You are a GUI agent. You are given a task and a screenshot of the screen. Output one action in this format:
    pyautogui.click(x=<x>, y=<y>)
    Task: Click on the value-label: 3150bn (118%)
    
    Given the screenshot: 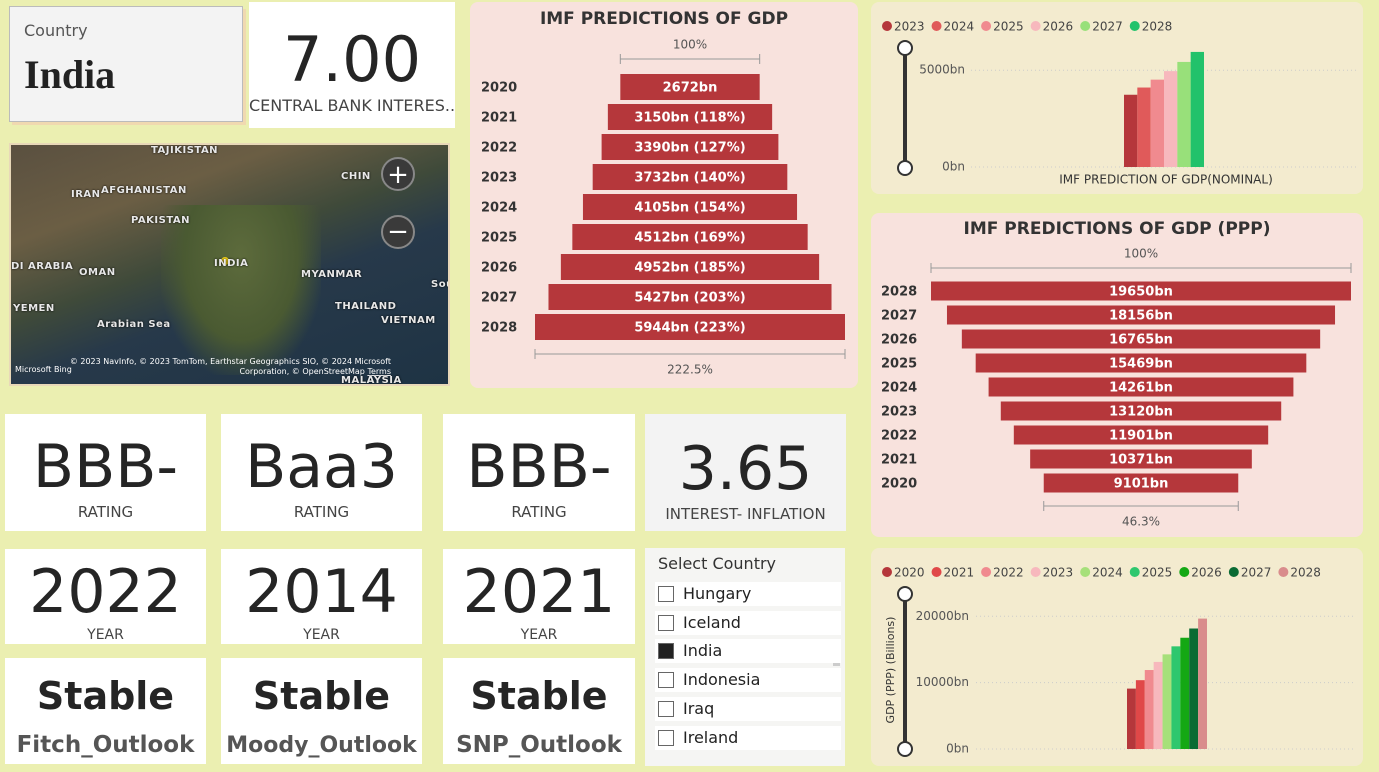 What is the action you would take?
    pyautogui.click(x=689, y=118)
    